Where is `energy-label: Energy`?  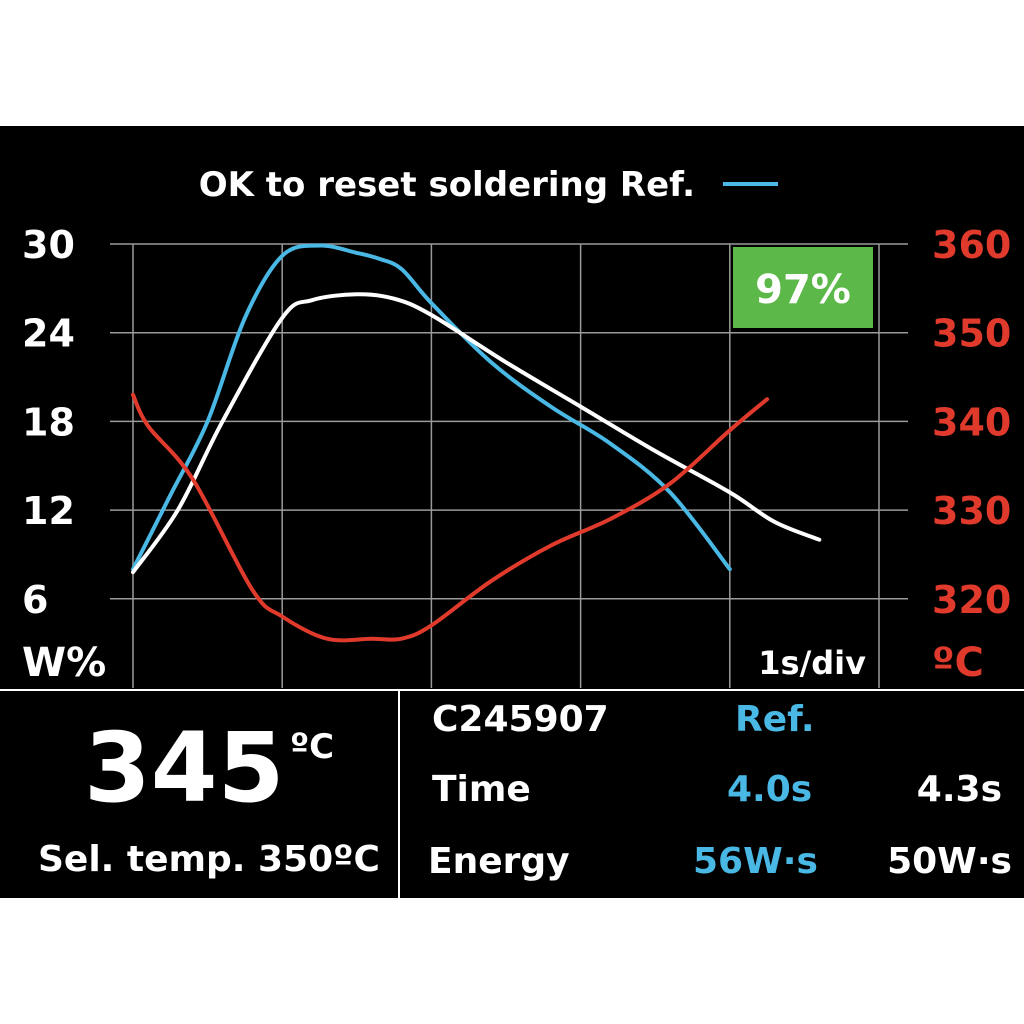 energy-label: Energy is located at coordinates (499, 861).